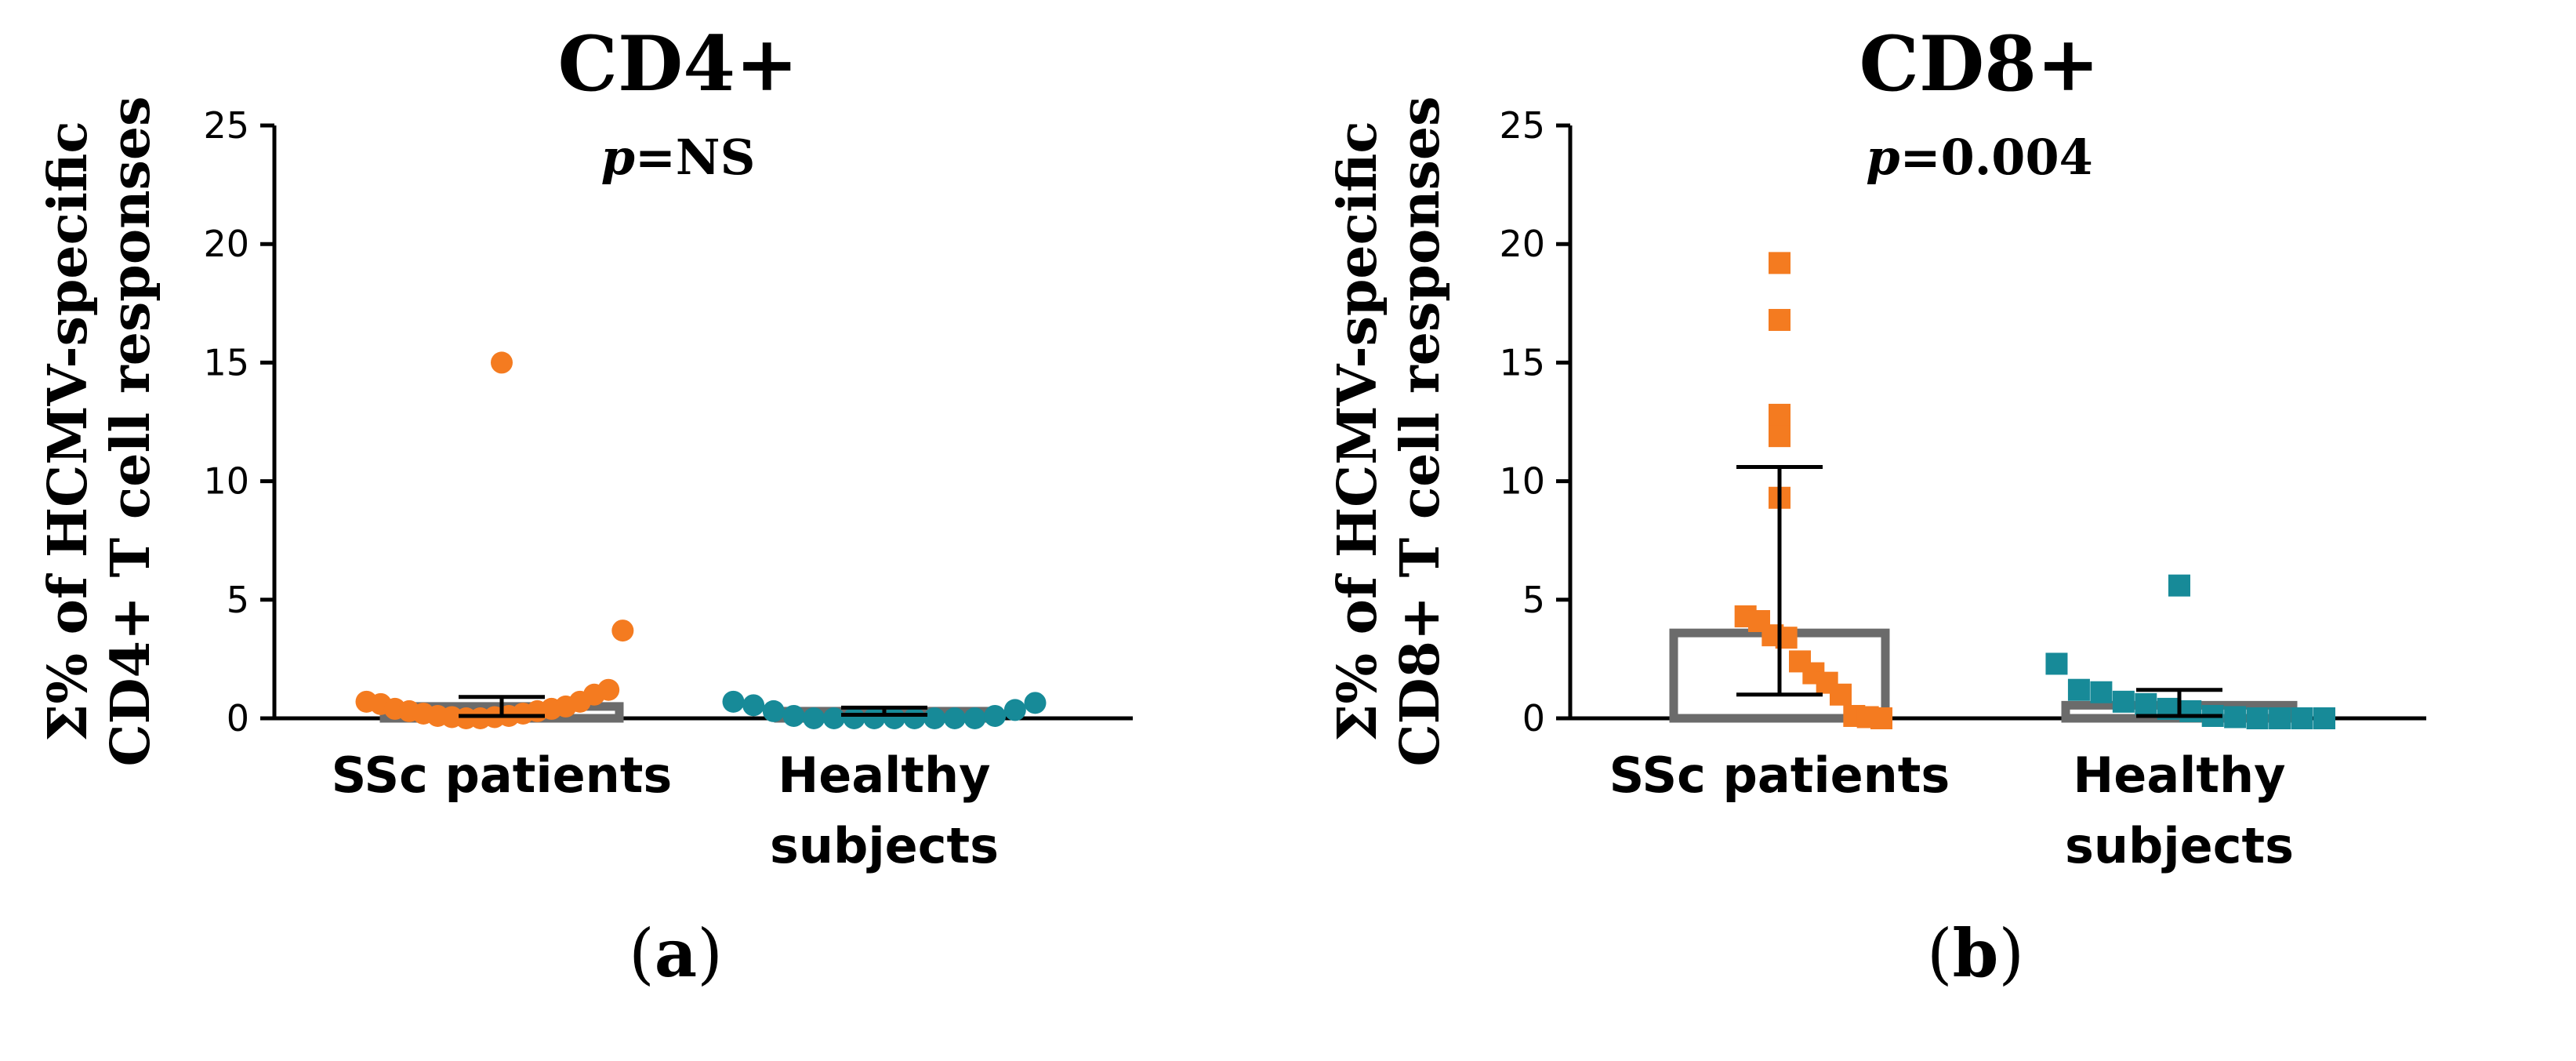 This screenshot has width=2576, height=1061. Describe the element at coordinates (1980, 64) in the screenshot. I see `chart-title: CD8+` at that location.